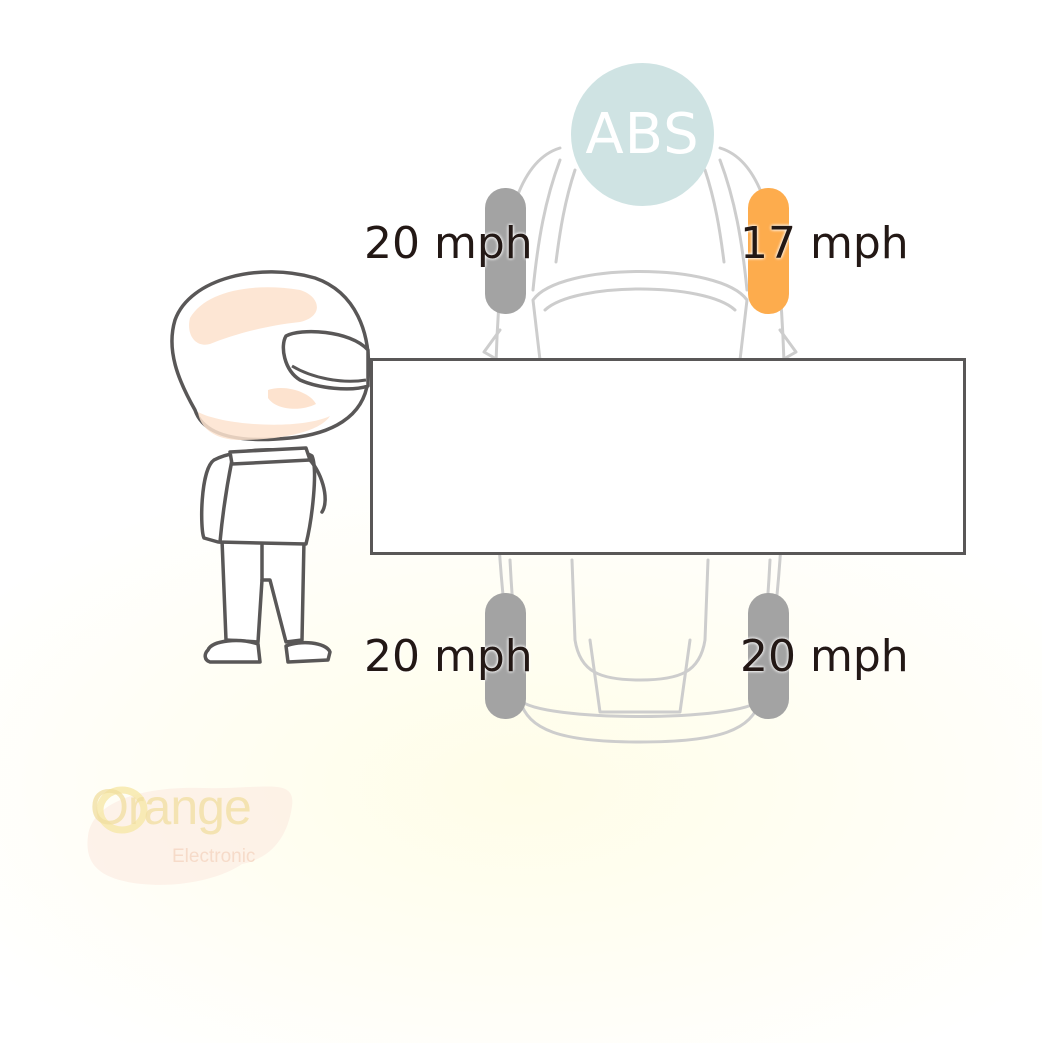  I want to click on message-box, so click(668, 456).